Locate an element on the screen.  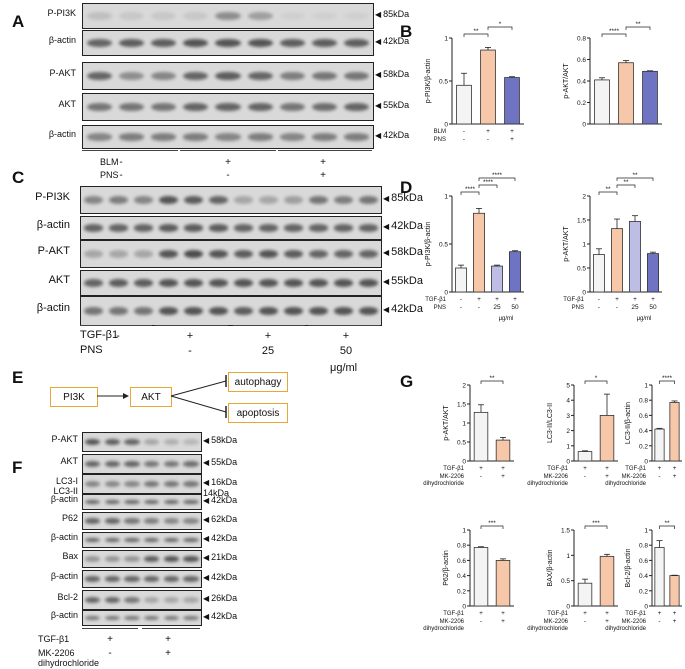
condition-sign: 50 is located at coordinates (346, 351).